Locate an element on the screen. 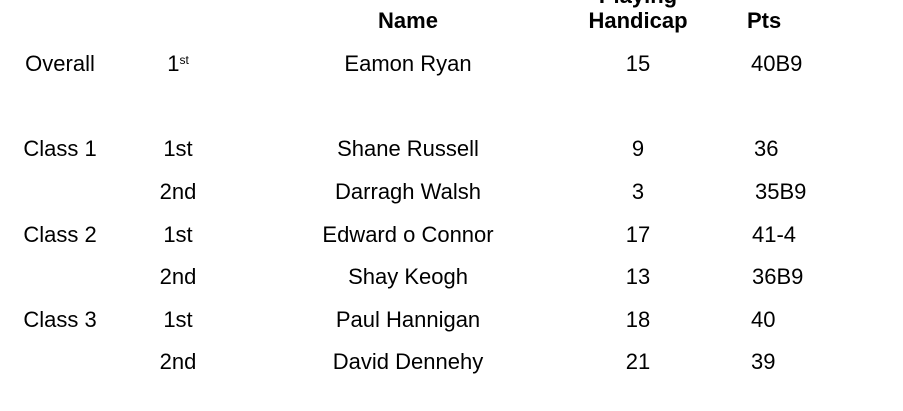 This screenshot has height=411, width=903. pts: 39 is located at coordinates (763, 361).